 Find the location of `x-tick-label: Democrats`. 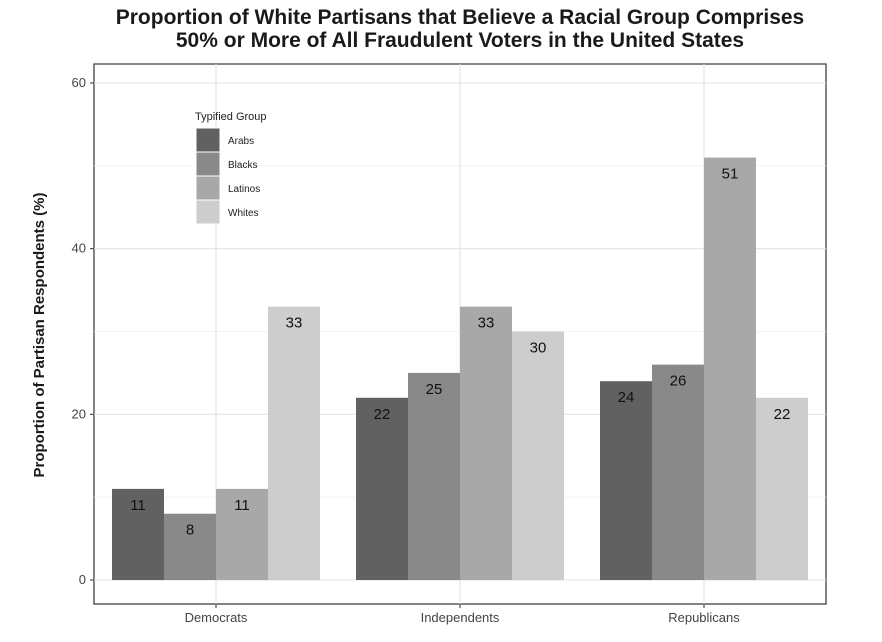

x-tick-label: Democrats is located at coordinates (216, 617).